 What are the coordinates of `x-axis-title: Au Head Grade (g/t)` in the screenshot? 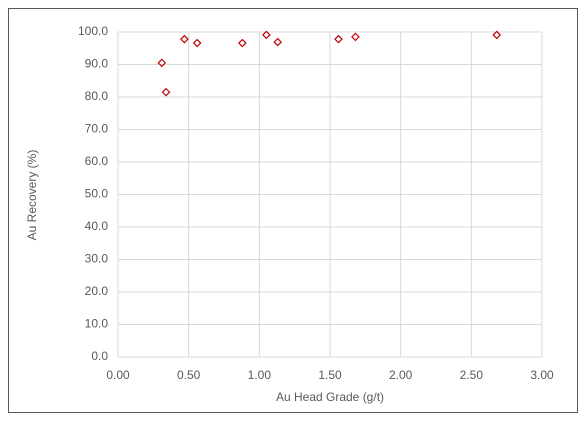 It's located at (330, 397).